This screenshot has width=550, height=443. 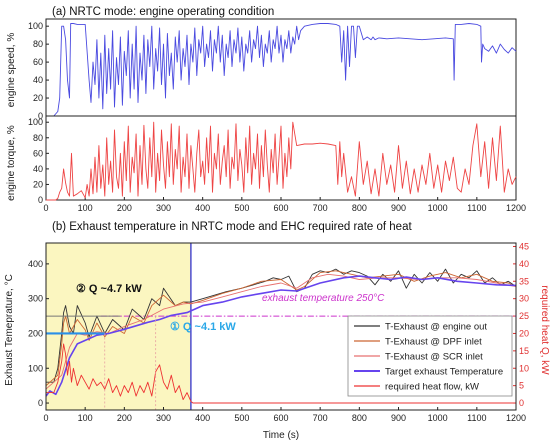 What do you see at coordinates (9, 330) in the screenshot?
I see `panel-b-ylabel: Exhaust Temeprature, °C` at bounding box center [9, 330].